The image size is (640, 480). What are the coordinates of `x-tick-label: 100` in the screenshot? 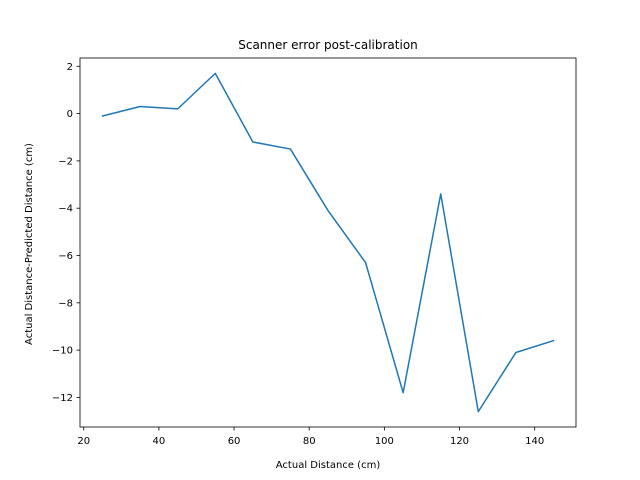 It's located at (384, 441).